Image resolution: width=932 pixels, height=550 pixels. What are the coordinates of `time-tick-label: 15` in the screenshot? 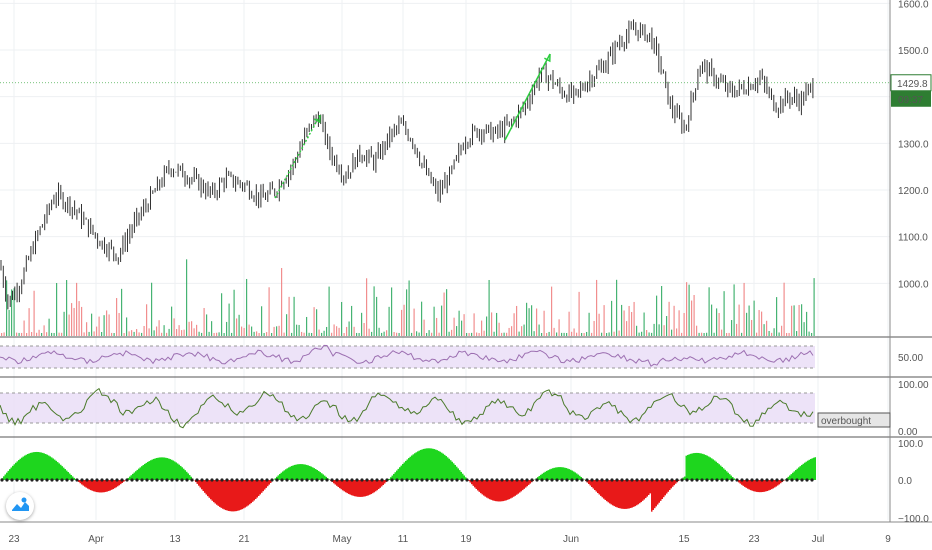 It's located at (684, 539).